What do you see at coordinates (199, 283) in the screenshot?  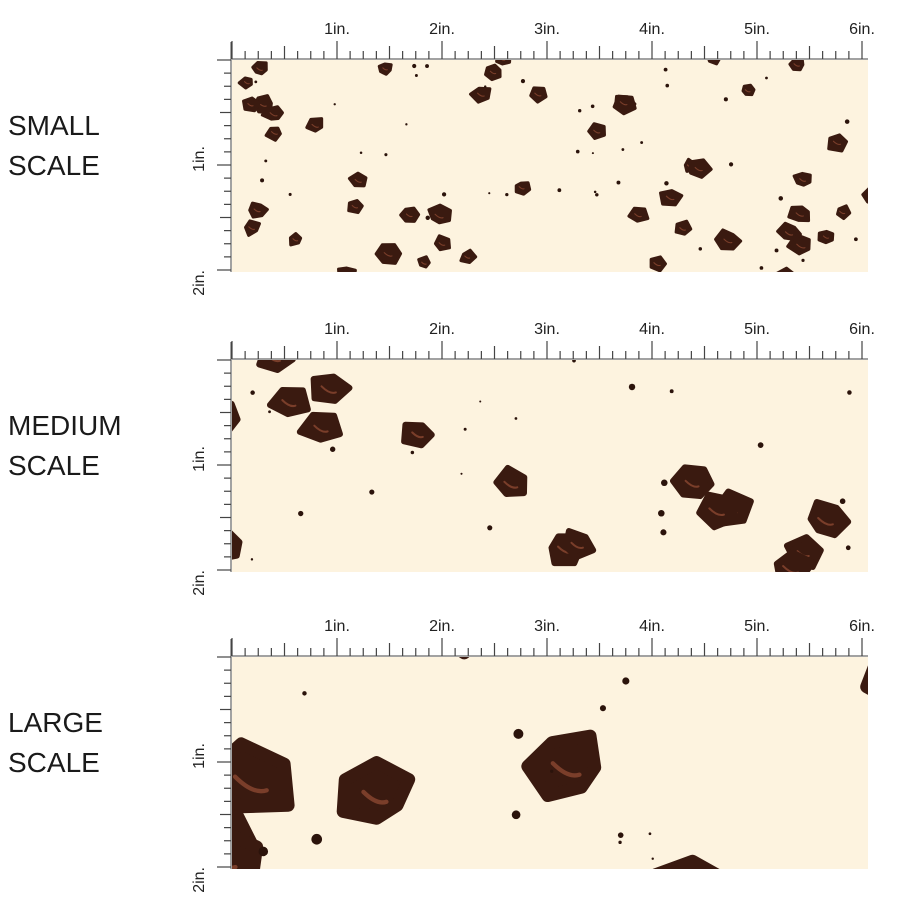 I see `ruler-label: 2in.` at bounding box center [199, 283].